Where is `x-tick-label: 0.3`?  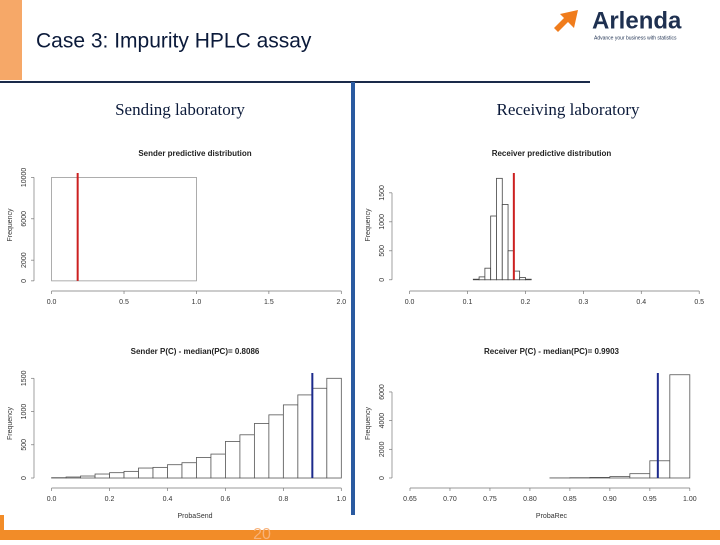
x-tick-label: 0.3 is located at coordinates (583, 302).